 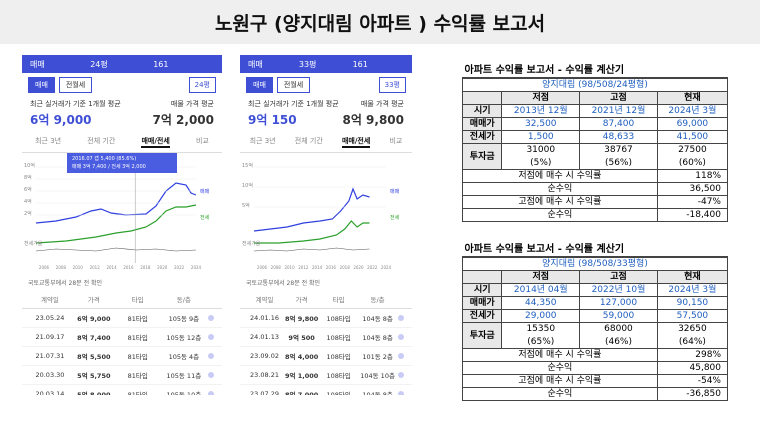 I want to click on deal-row: 23.08.21 9억 1,000 108타입 104동 10층, so click(x=326, y=375).